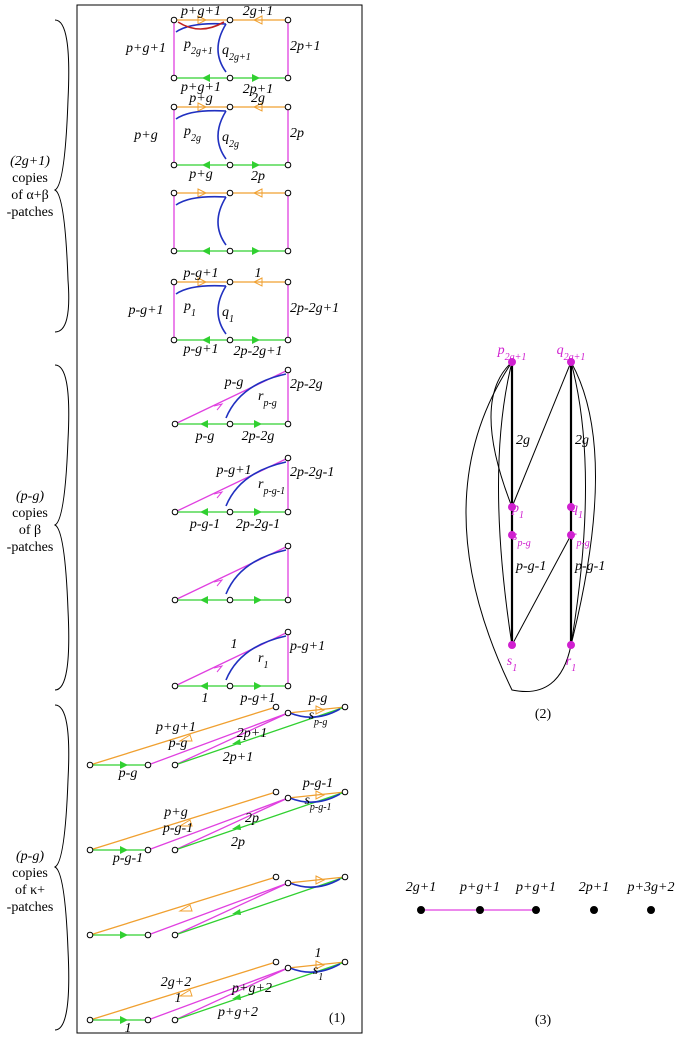 The image size is (692, 1039). Describe the element at coordinates (651, 887) in the screenshot. I see `label: p+3g+2` at that location.